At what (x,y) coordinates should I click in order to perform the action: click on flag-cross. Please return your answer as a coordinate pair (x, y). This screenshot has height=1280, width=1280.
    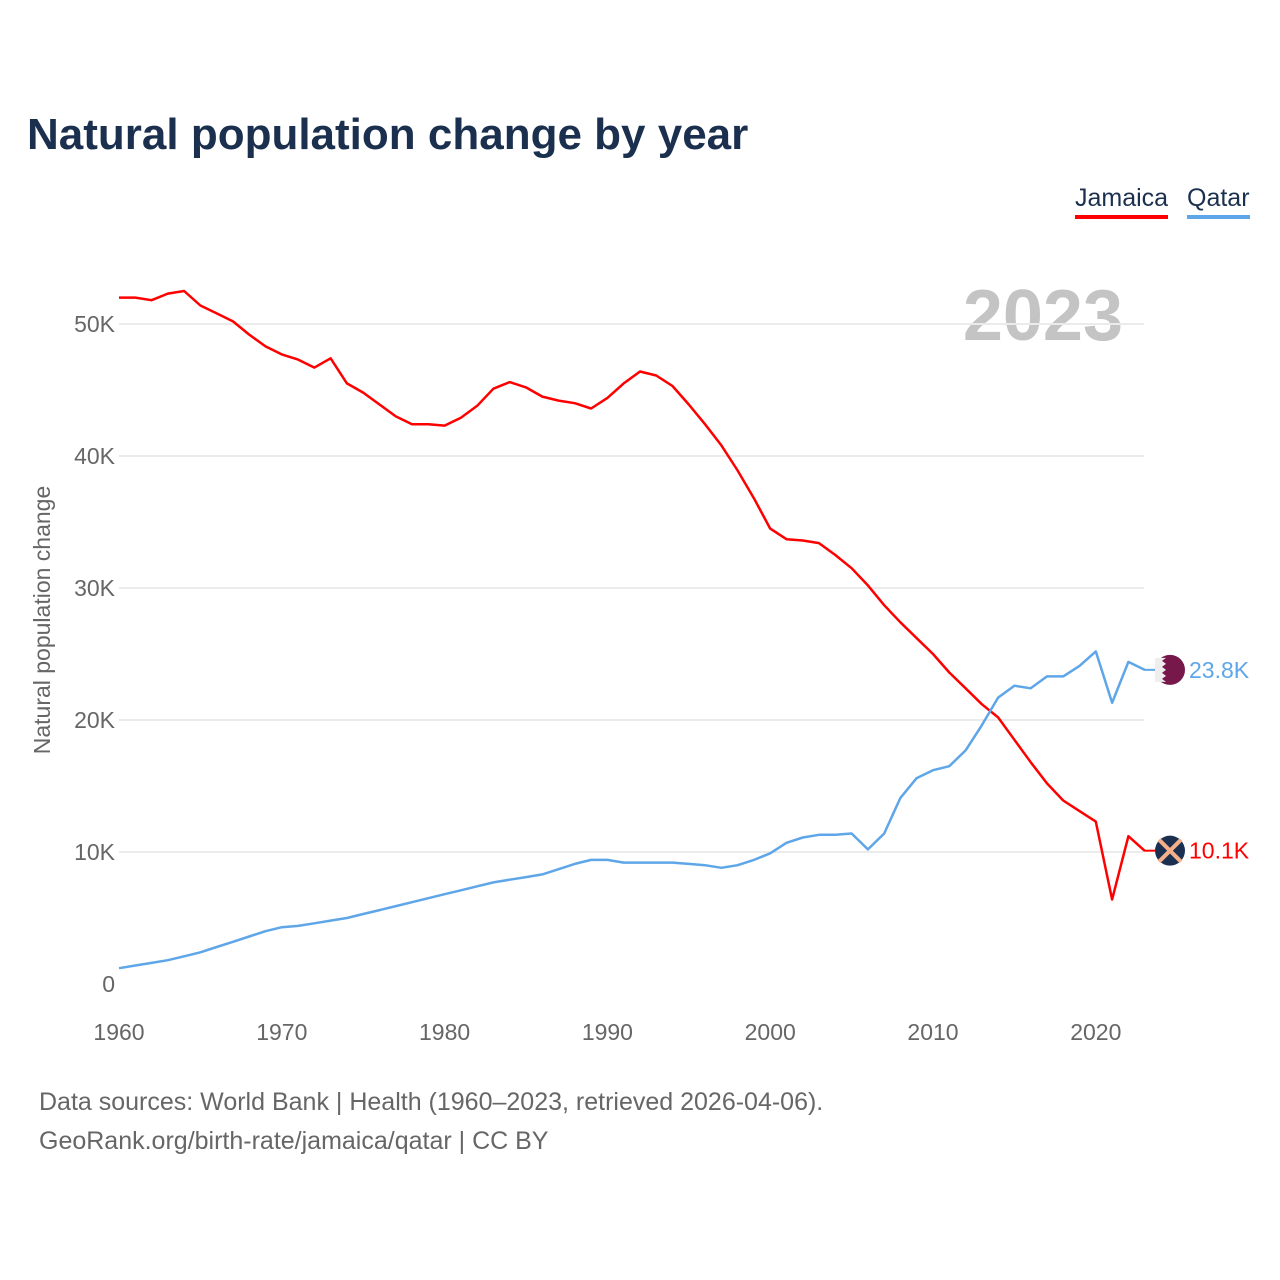
    Looking at the image, I should click on (1170, 851).